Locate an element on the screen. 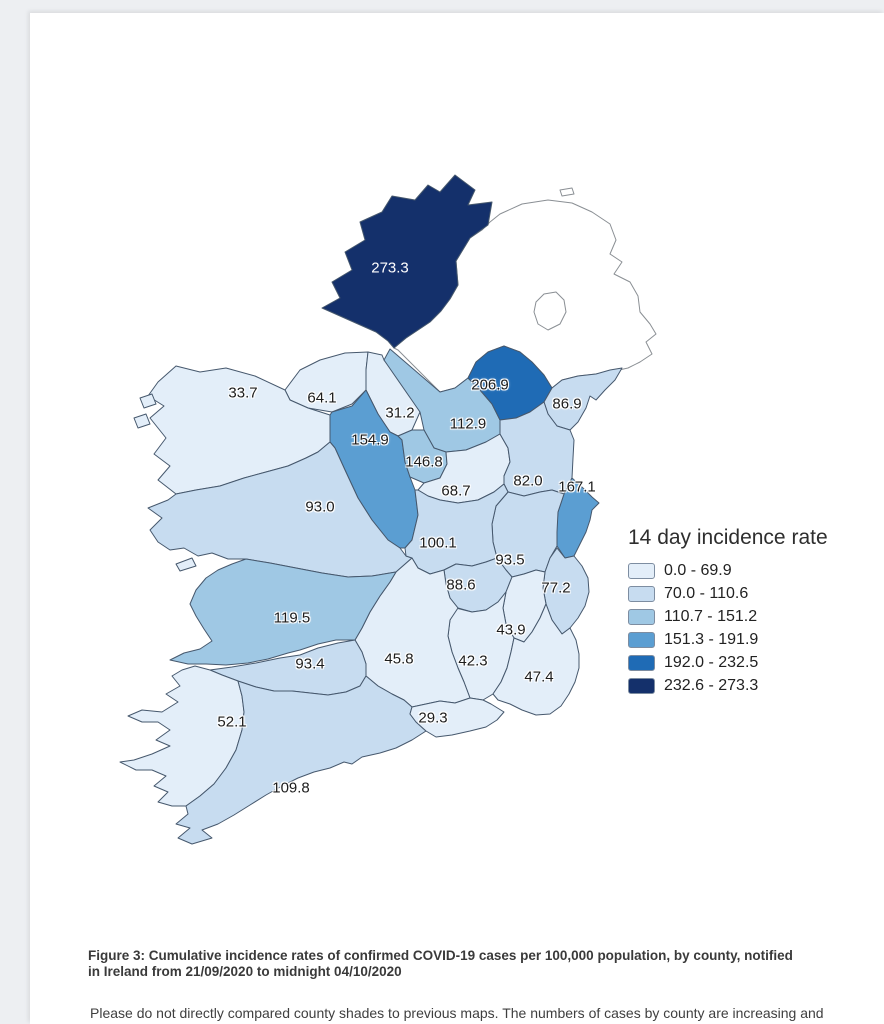 Image resolution: width=884 pixels, height=1024 pixels. legend-label: 70.0 - 110.6 is located at coordinates (706, 593).